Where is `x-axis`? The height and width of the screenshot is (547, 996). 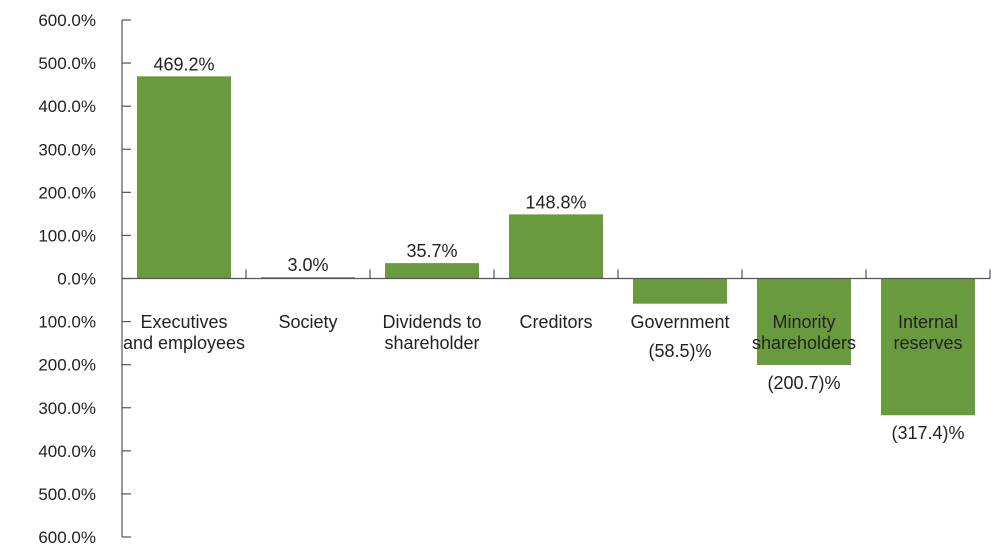 x-axis is located at coordinates (556, 274).